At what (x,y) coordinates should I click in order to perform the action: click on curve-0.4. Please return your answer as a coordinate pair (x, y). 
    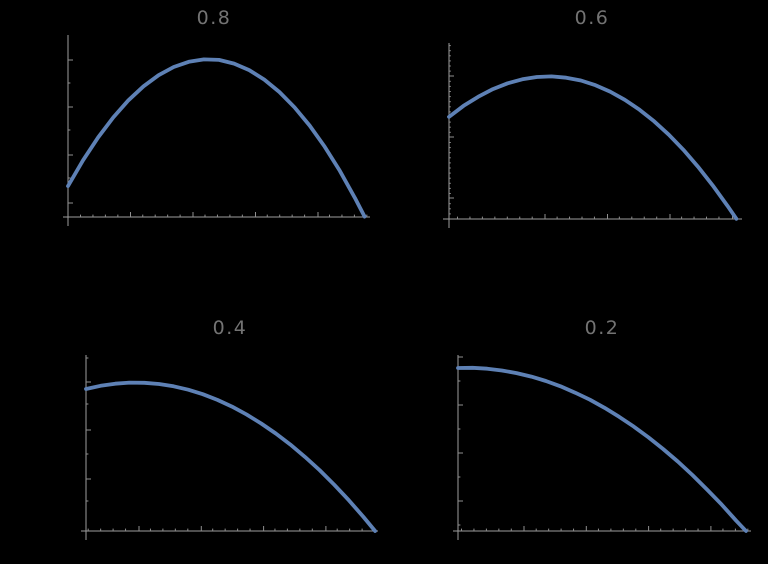
    Looking at the image, I should click on (230, 456).